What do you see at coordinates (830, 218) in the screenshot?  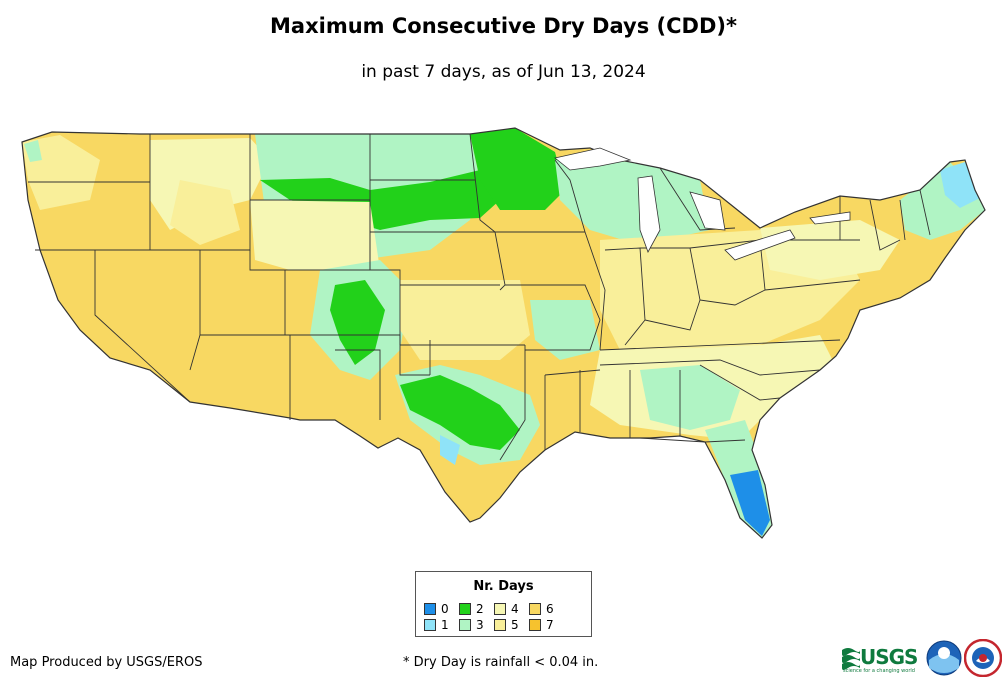 I see `lake-ontario` at bounding box center [830, 218].